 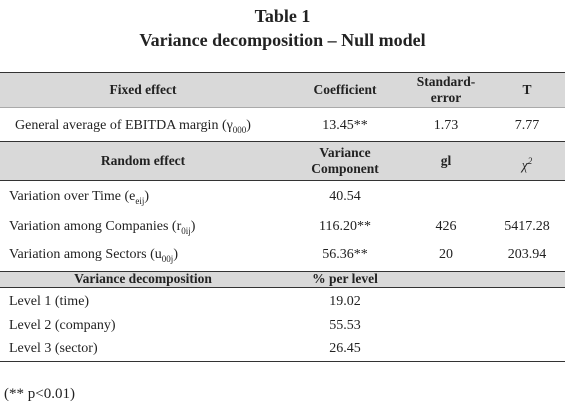 I want to click on subtitle: Variance decomposition – Null model, so click(x=282, y=40).